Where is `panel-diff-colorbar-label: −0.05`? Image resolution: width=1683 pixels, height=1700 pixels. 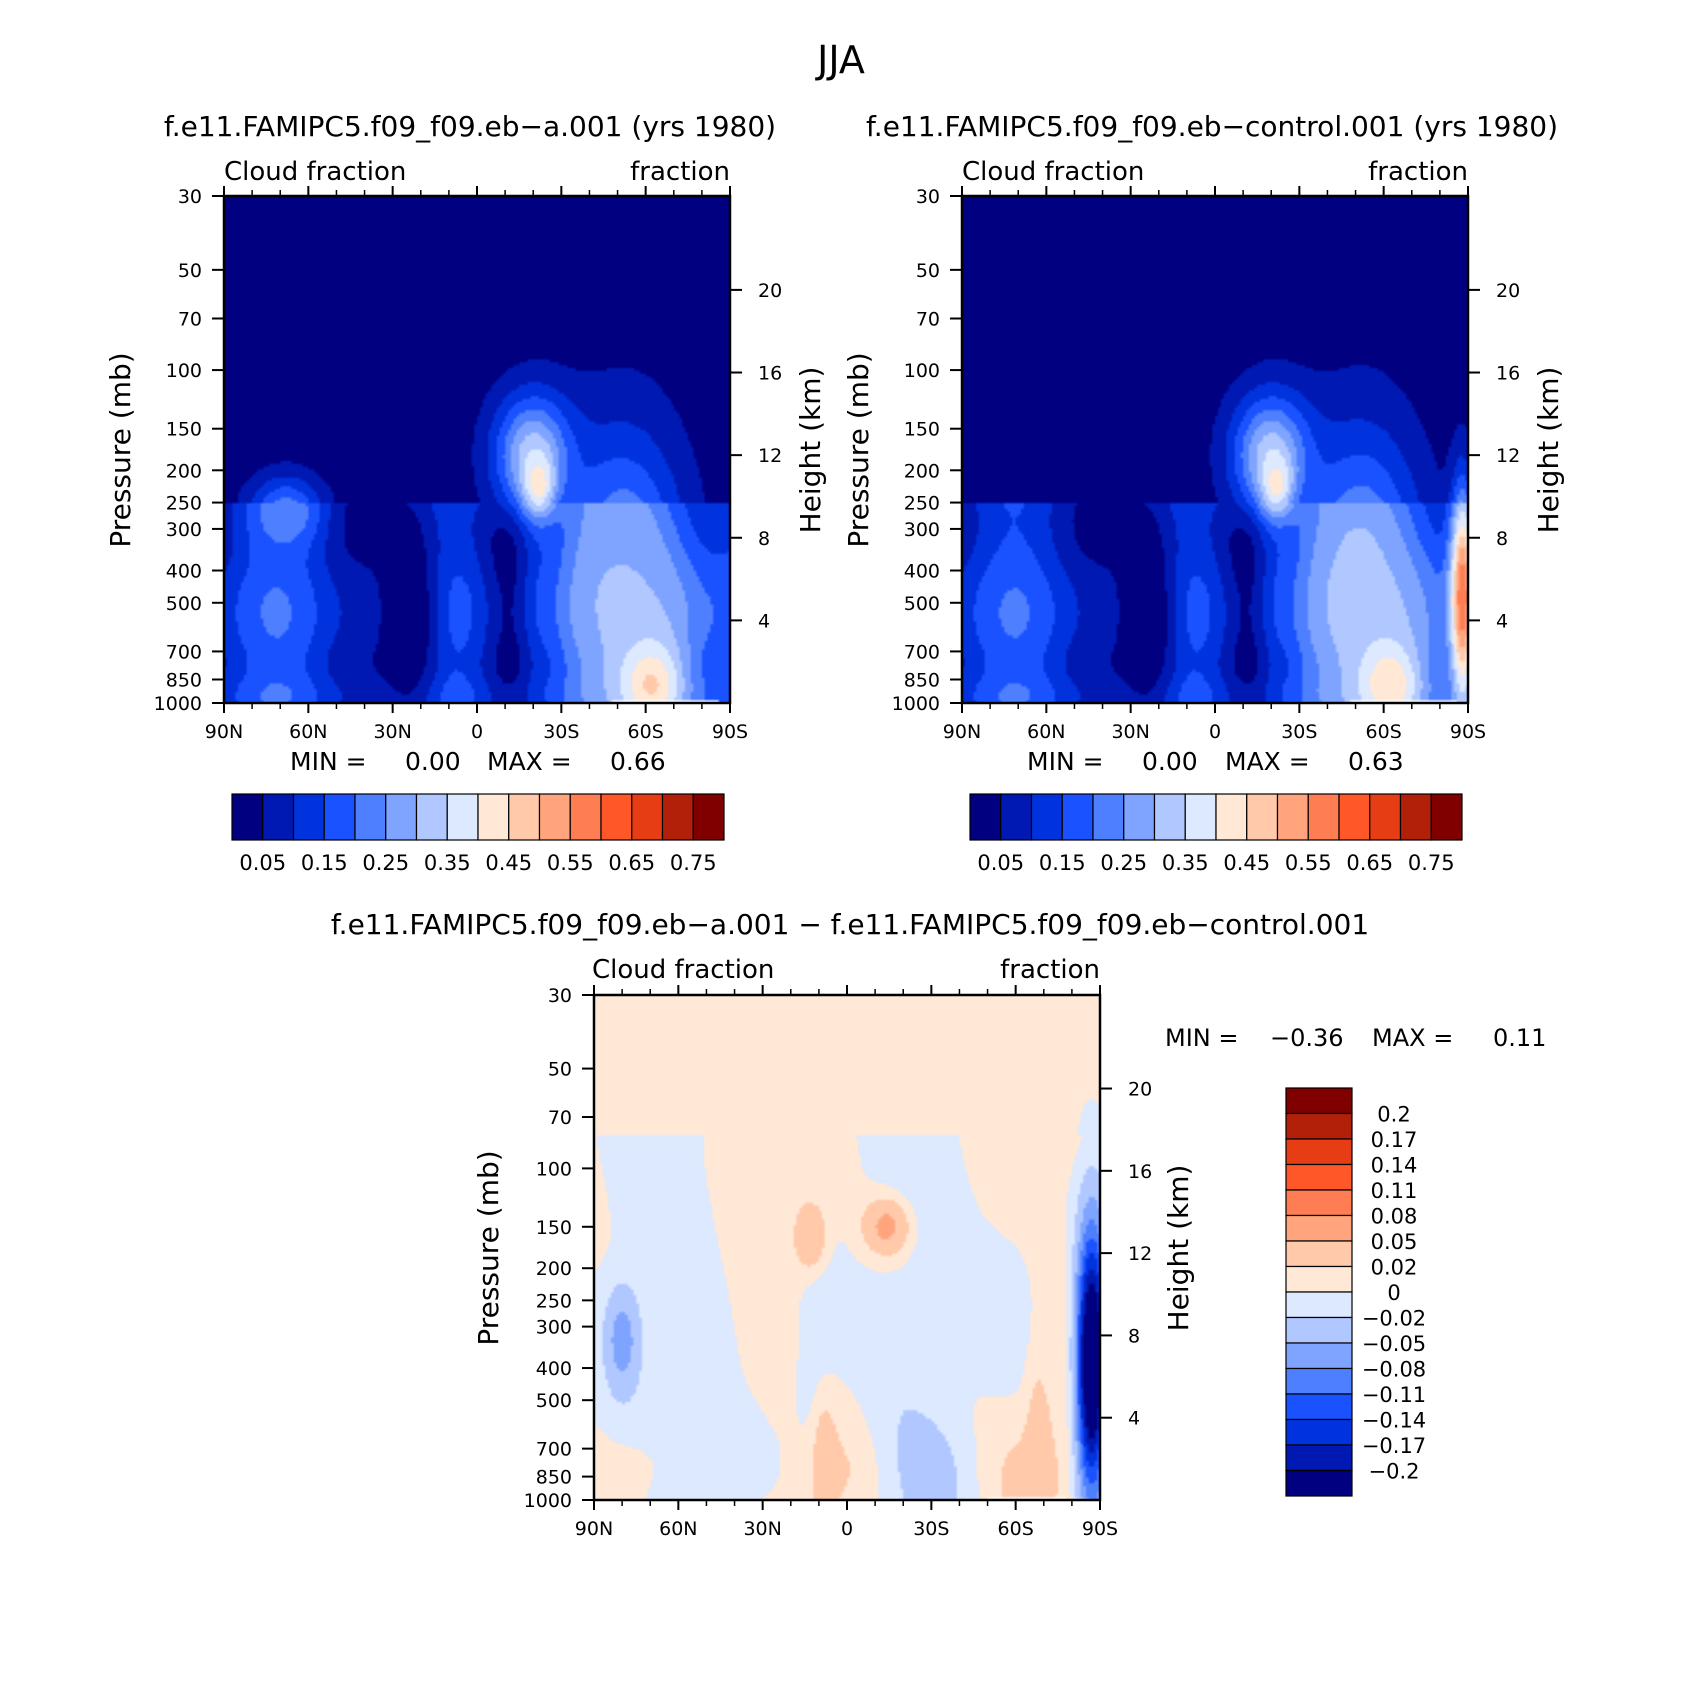 panel-diff-colorbar-label: −0.05 is located at coordinates (1394, 1344).